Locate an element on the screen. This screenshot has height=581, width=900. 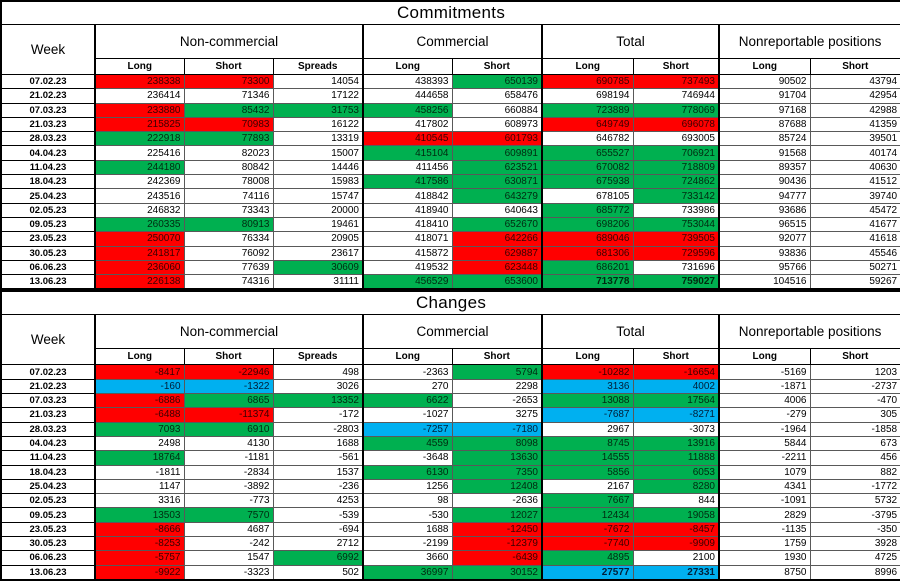
value-cell: 91704 is located at coordinates (764, 96).